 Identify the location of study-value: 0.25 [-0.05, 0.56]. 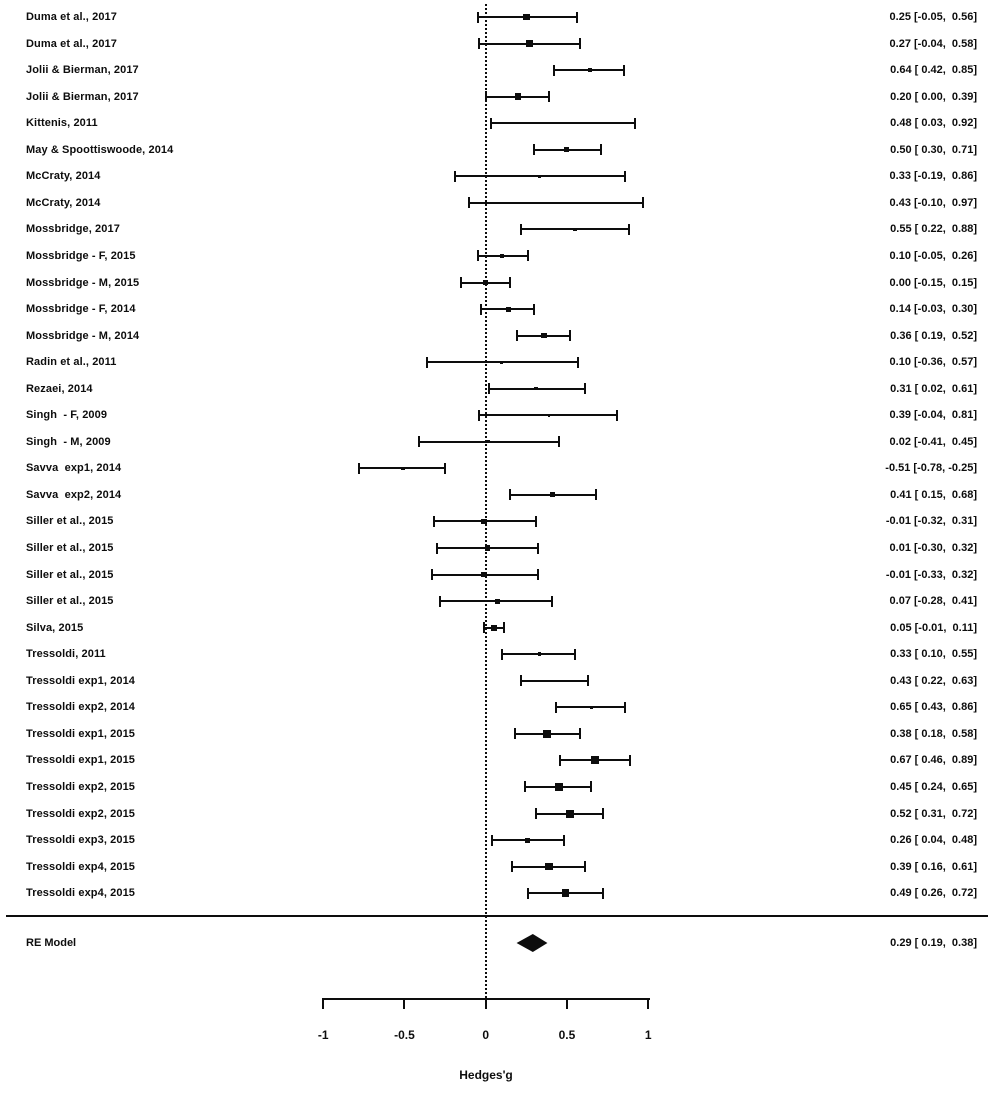
(933, 17).